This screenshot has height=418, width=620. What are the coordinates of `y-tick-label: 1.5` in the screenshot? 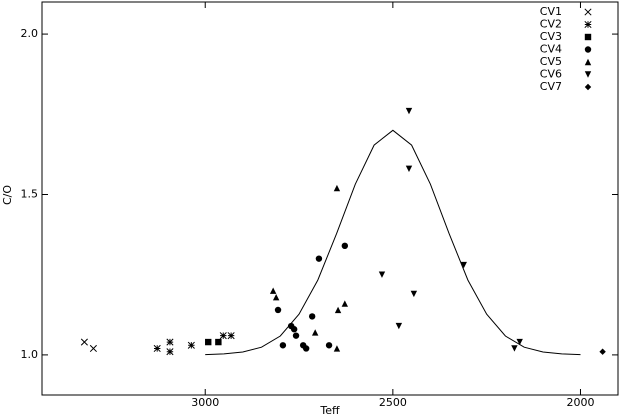 It's located at (30, 193).